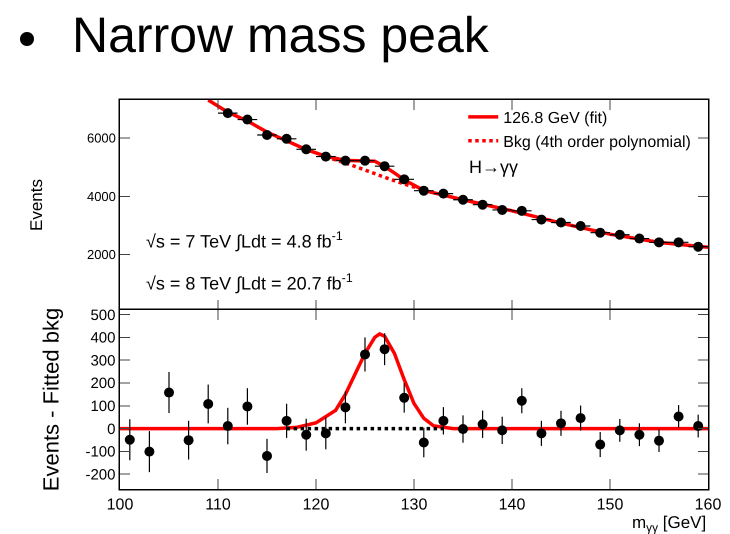  I want to click on x-tick-label: 100, so click(120, 505).